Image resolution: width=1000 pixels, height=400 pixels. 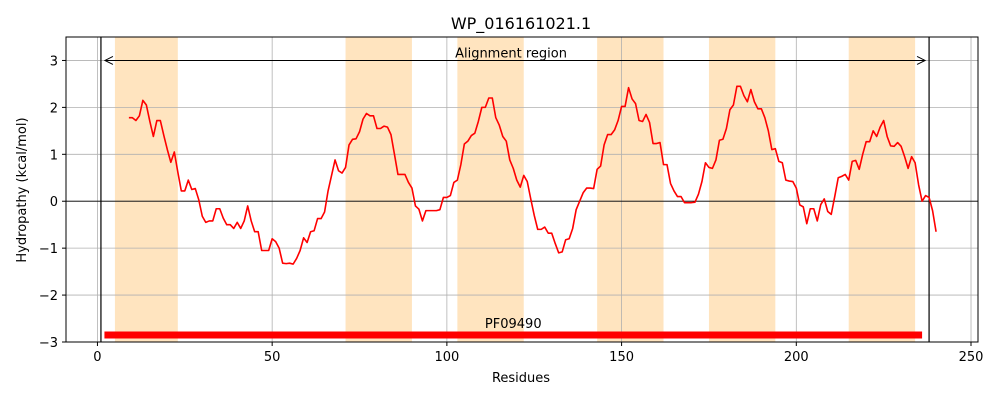 I want to click on y-axis-label: Hydropathy (kcal/mol), so click(x=22, y=189).